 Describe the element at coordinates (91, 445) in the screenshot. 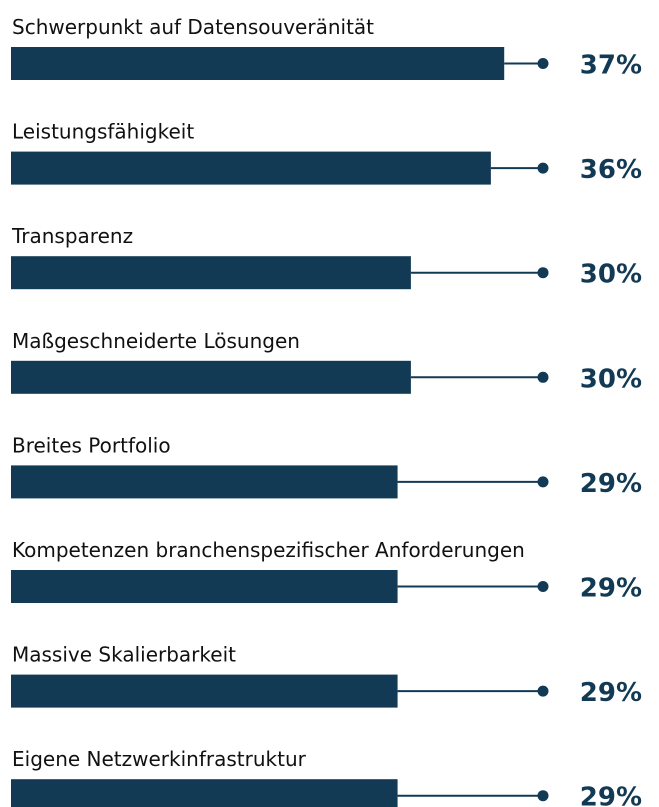

I see `category-label: Breites Portfolio` at that location.